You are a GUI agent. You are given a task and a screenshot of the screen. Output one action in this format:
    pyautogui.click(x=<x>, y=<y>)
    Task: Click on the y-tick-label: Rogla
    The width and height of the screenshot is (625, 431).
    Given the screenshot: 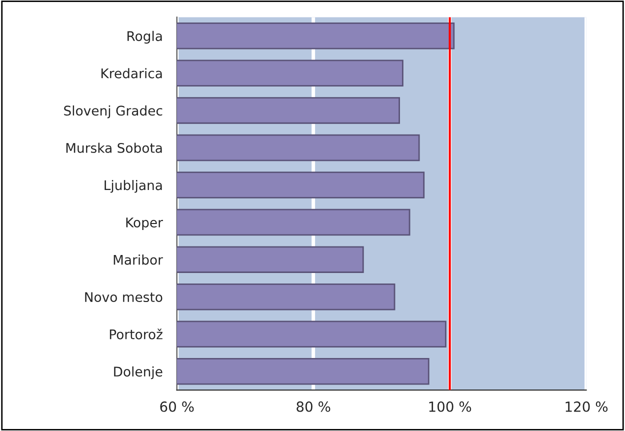 What is the action you would take?
    pyautogui.click(x=145, y=37)
    